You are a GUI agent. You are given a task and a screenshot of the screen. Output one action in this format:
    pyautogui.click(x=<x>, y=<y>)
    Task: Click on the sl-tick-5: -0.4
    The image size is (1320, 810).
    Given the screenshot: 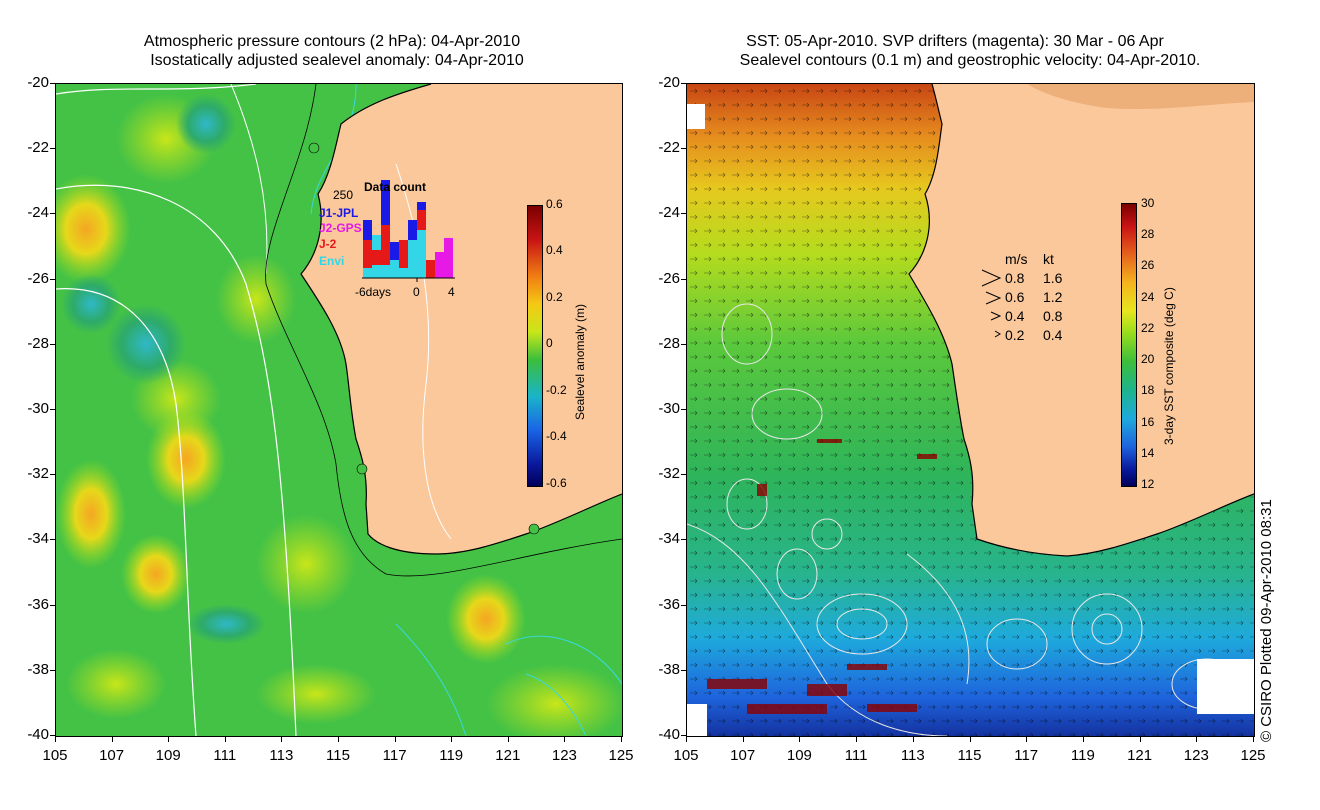 What is the action you would take?
    pyautogui.click(x=556, y=436)
    